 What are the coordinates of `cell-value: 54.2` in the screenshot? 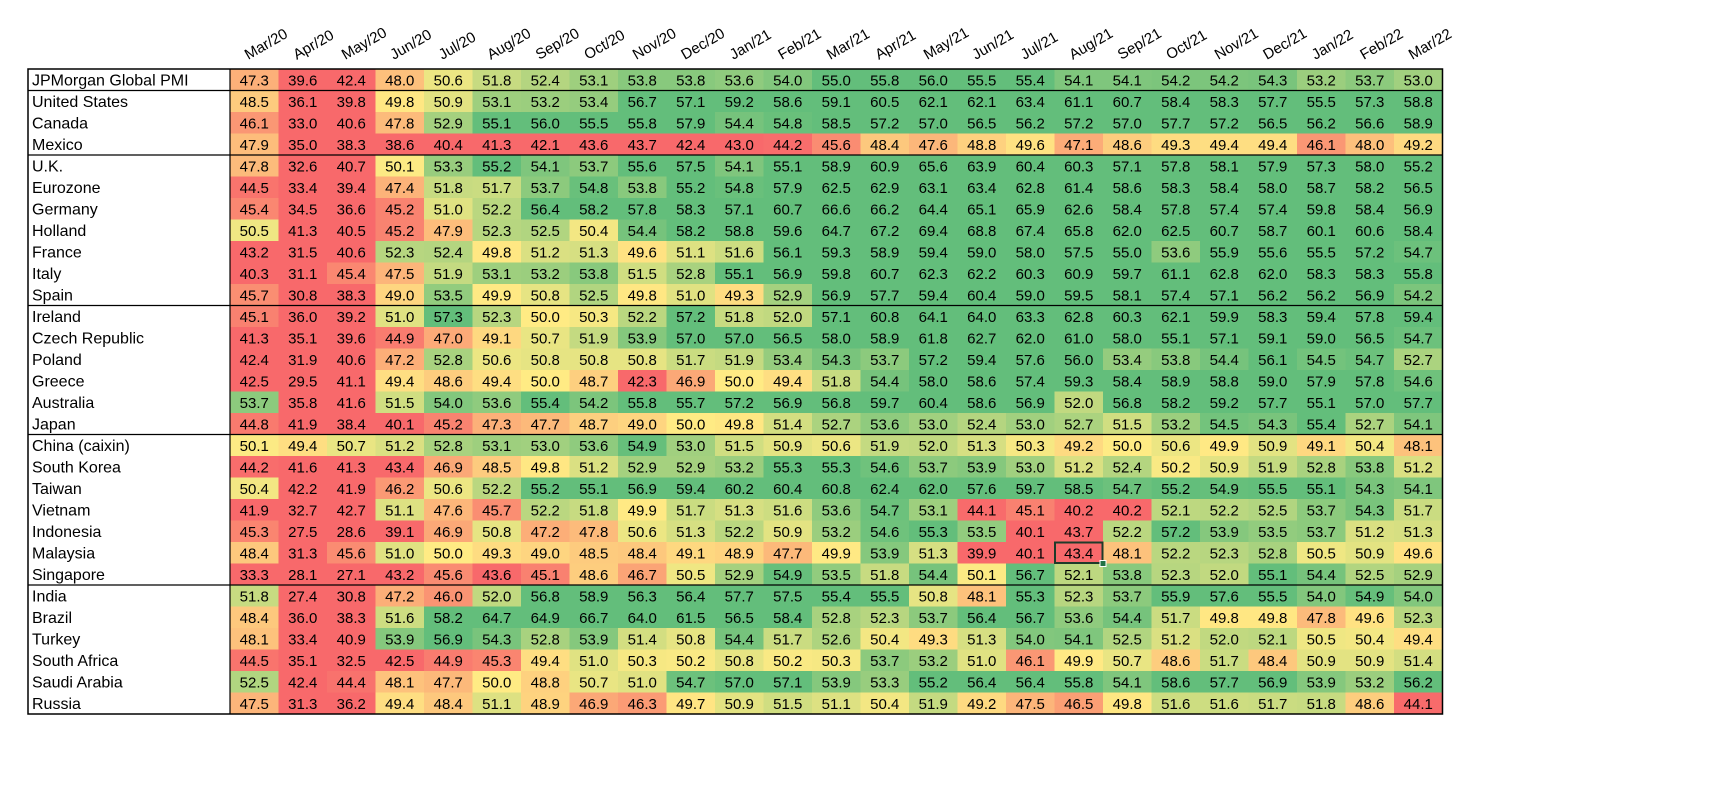 It's located at (1418, 295).